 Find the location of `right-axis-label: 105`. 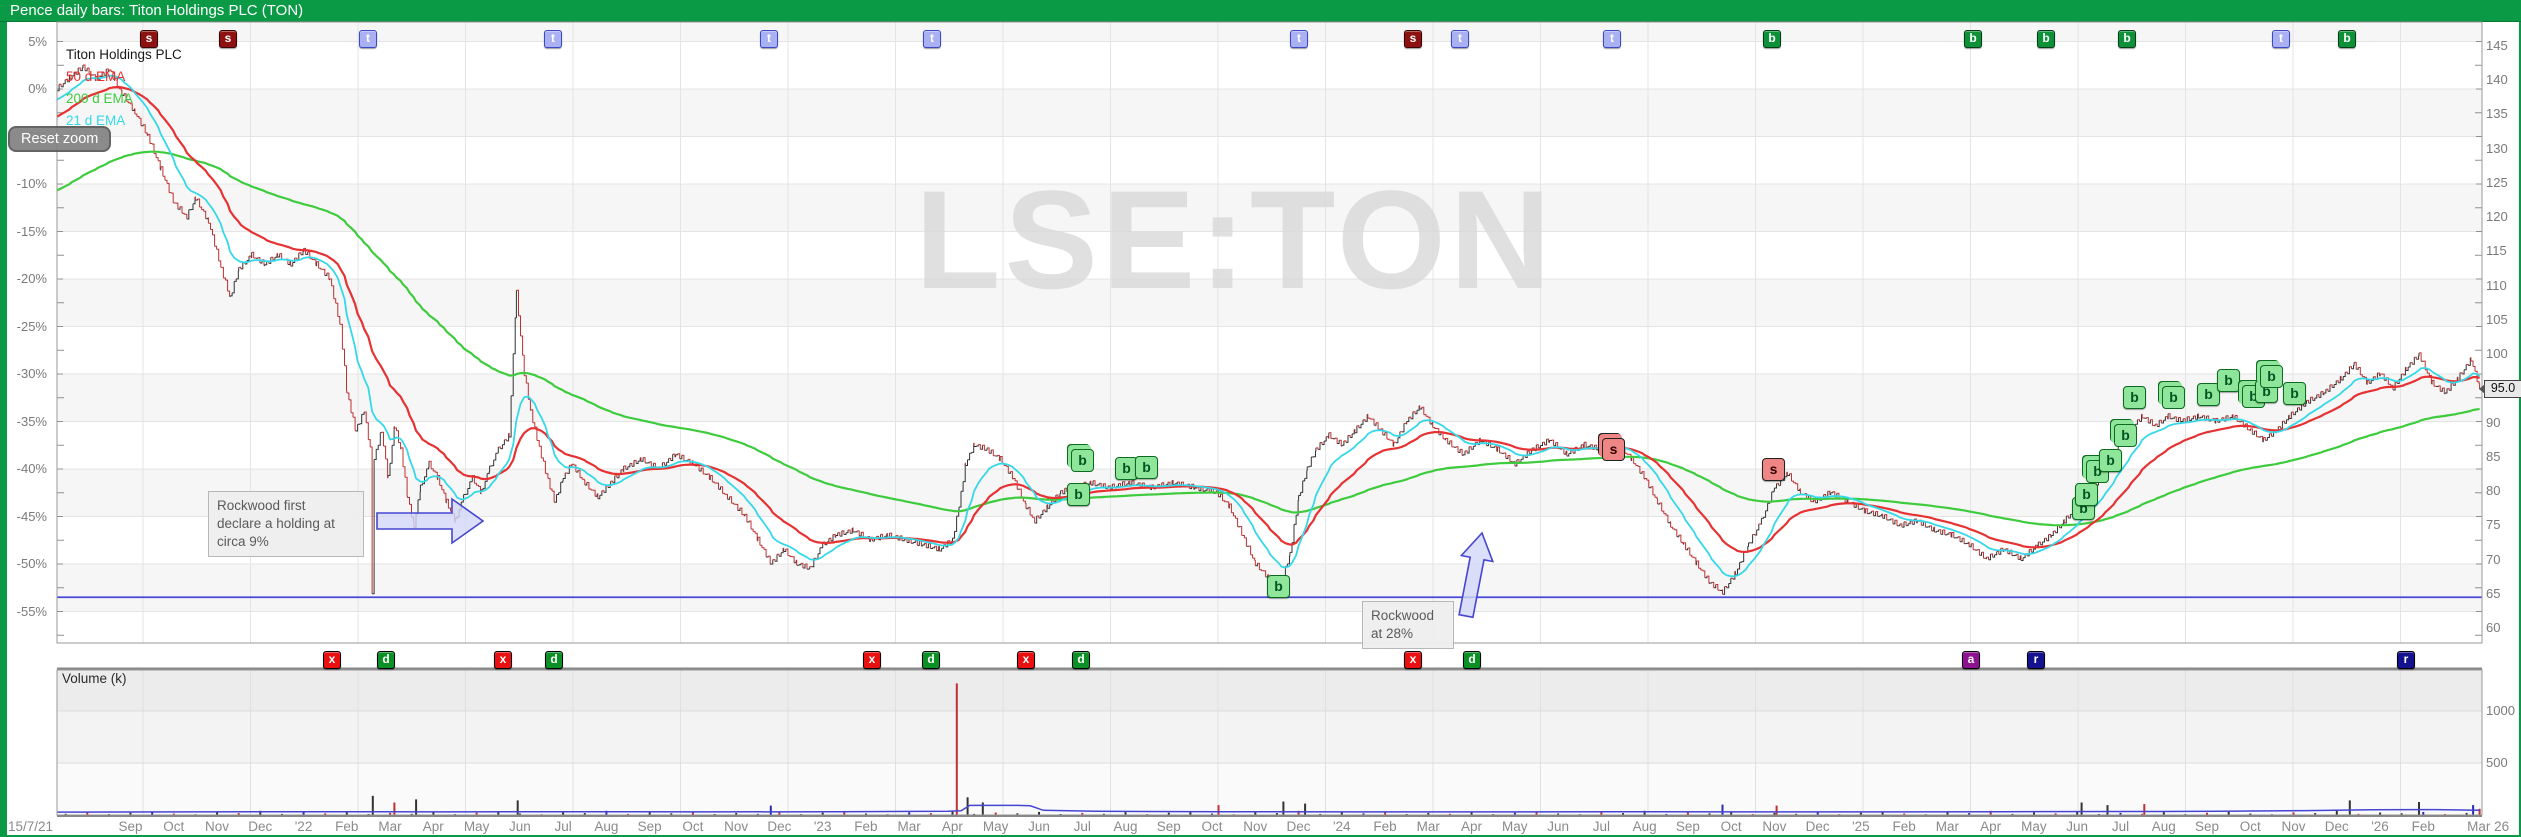

right-axis-label: 105 is located at coordinates (2497, 319).